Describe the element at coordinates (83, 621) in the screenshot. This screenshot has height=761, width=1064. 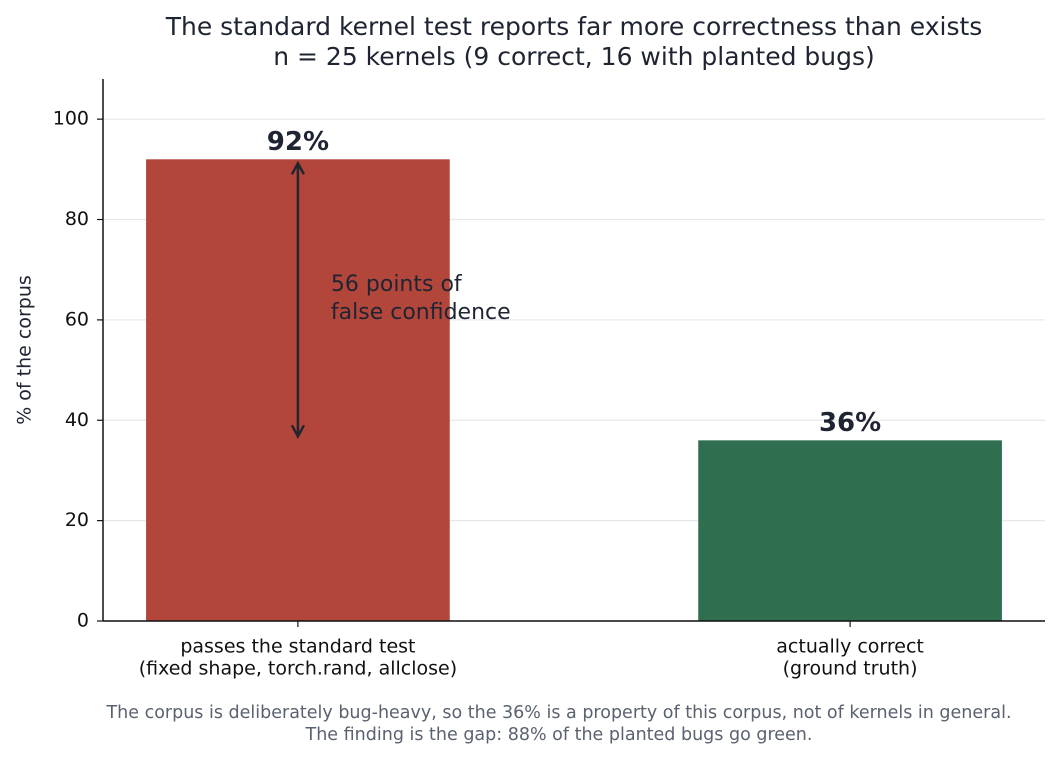
I see `y-tick-label: 0` at that location.